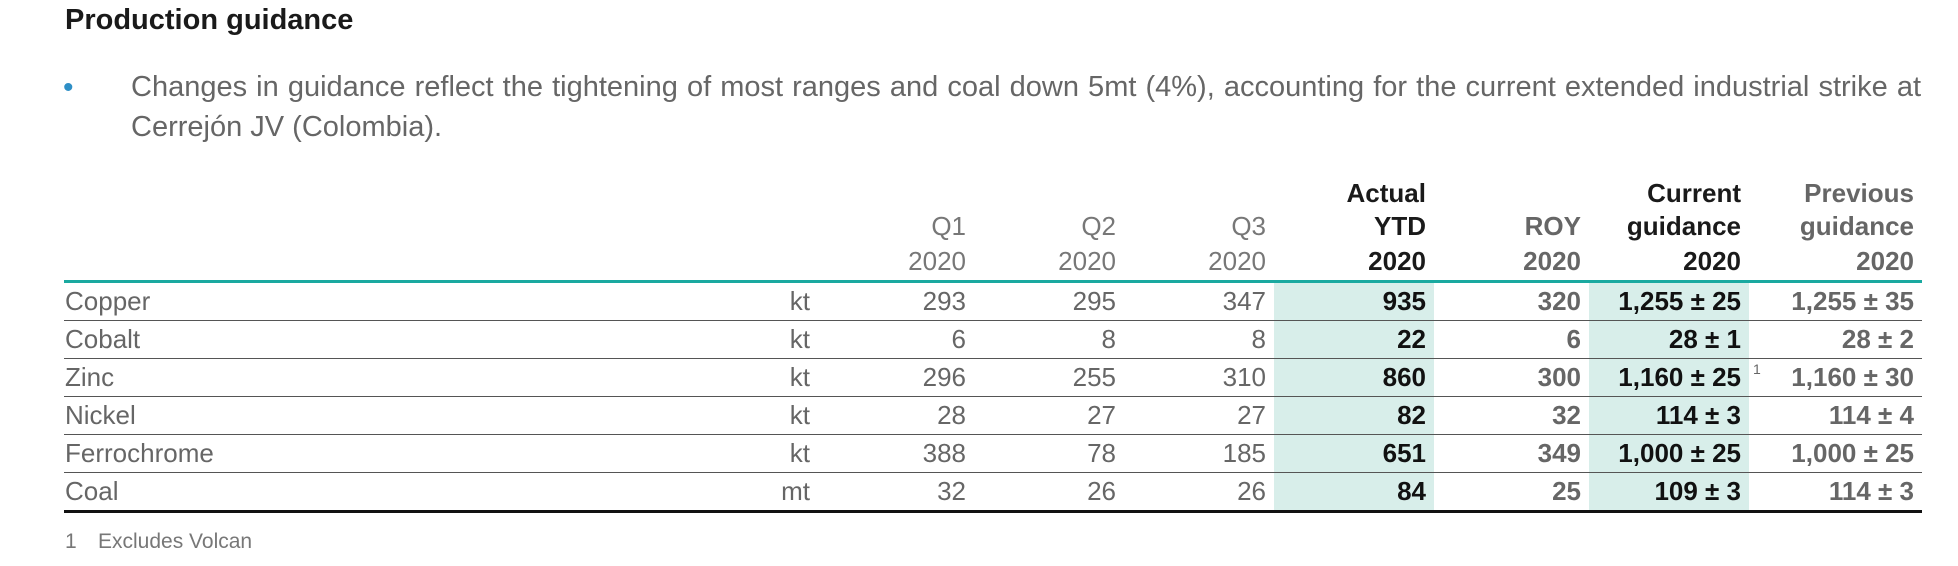  Describe the element at coordinates (1511, 377) in the screenshot. I see `cell-roy: 300` at that location.